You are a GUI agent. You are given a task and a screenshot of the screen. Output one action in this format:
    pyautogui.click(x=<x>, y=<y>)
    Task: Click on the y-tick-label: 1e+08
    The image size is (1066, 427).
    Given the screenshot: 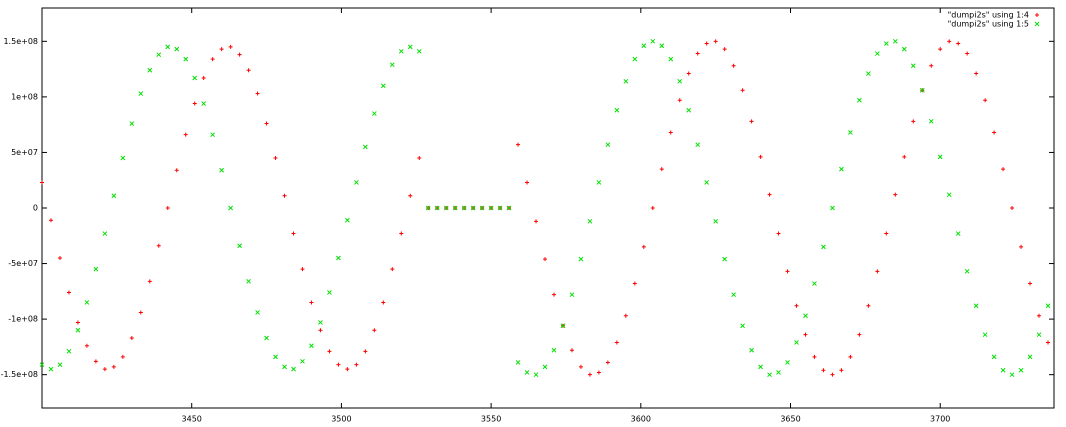 What is the action you would take?
    pyautogui.click(x=24, y=96)
    